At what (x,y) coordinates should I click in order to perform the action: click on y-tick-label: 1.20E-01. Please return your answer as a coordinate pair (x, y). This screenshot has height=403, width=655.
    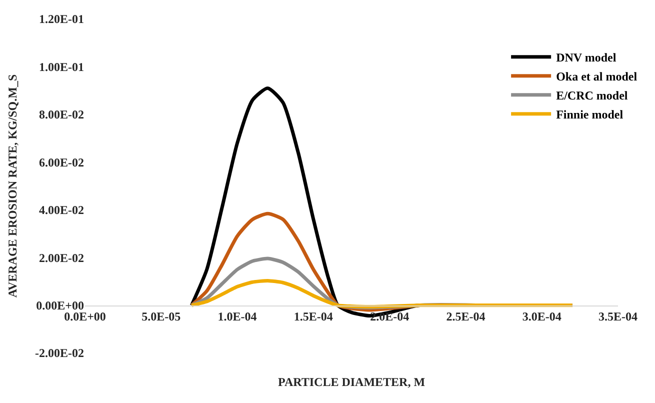
    Looking at the image, I should click on (61, 19).